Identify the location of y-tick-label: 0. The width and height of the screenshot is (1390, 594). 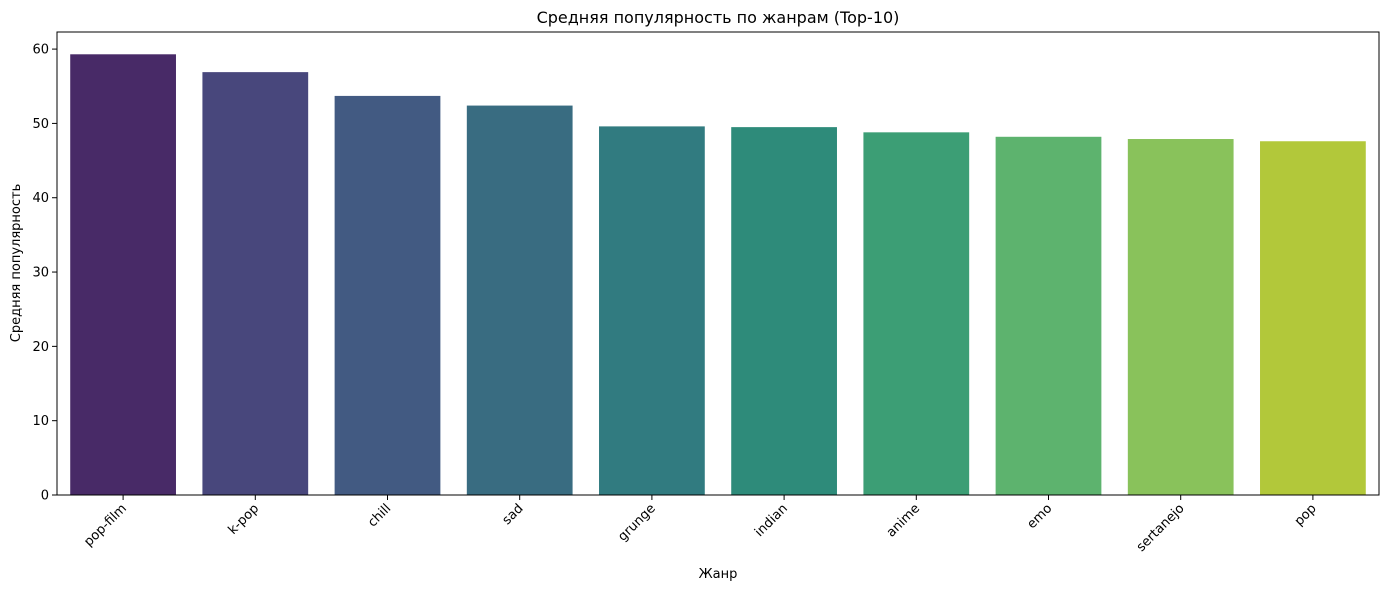
(45, 496).